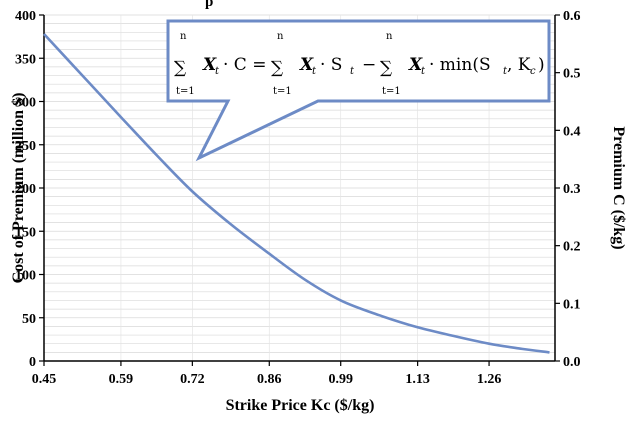 The width and height of the screenshot is (635, 426). Describe the element at coordinates (217, 71) in the screenshot. I see `term1-sub: t` at that location.